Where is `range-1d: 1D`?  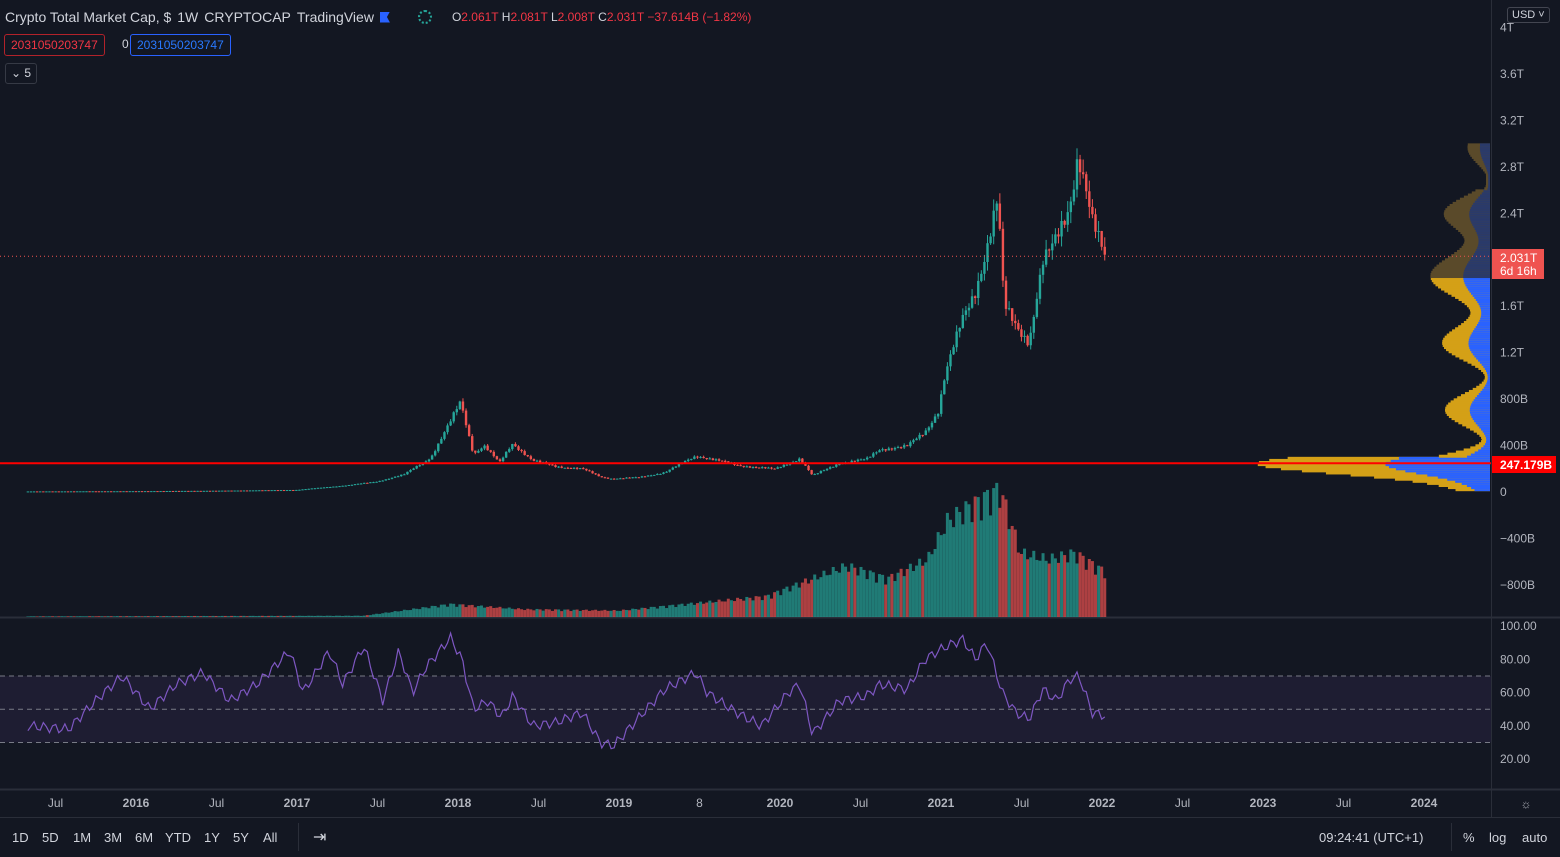
range-1d: 1D is located at coordinates (20, 837).